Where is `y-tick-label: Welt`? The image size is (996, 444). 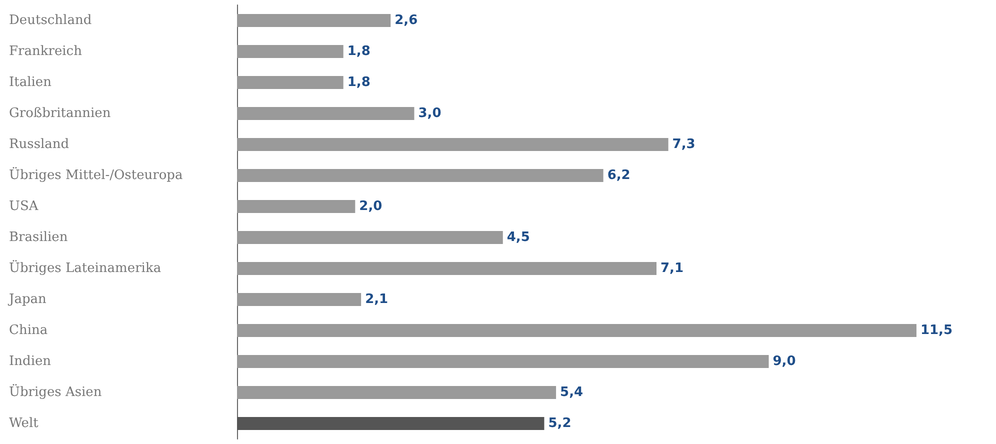
y-tick-label: Welt is located at coordinates (24, 423).